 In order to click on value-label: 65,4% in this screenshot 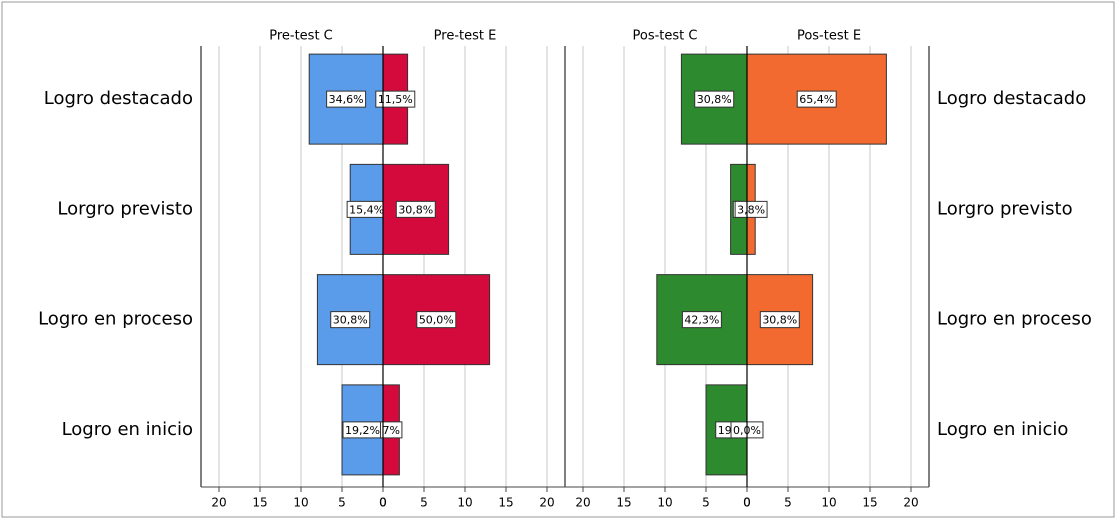, I will do `click(816, 99)`.